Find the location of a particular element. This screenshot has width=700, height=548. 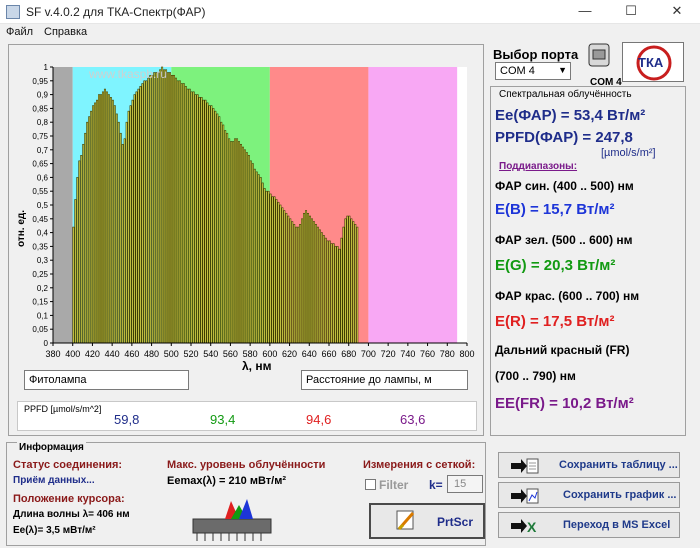

filter-label: Filter is located at coordinates (394, 485).